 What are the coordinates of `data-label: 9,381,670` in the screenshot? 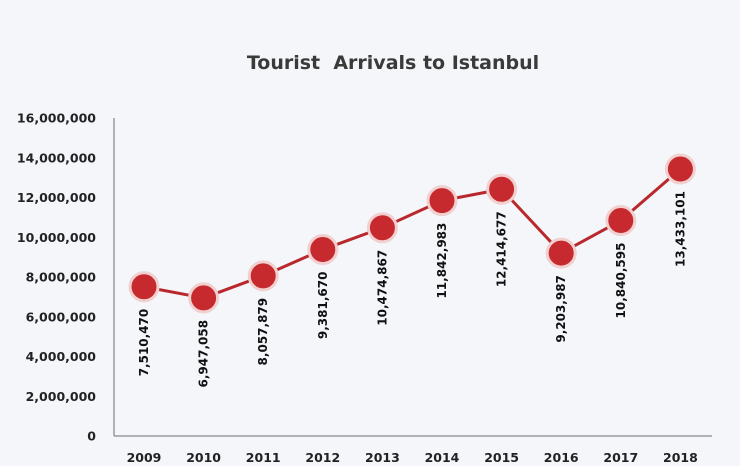 It's located at (323, 306).